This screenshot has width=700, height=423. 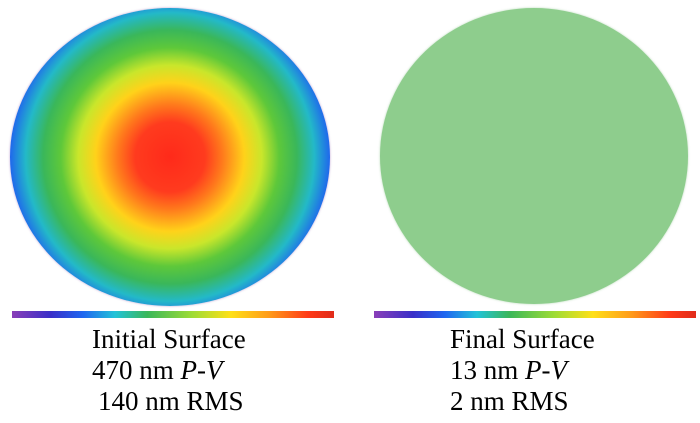 I want to click on initial-surface-pv: 470 nm P-V, so click(x=169, y=370).